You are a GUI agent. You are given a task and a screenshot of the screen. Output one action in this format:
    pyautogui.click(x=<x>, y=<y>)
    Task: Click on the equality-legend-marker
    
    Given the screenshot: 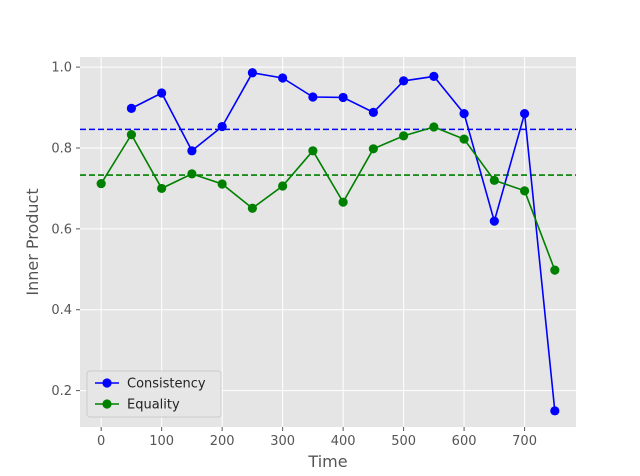 What is the action you would take?
    pyautogui.click(x=107, y=404)
    